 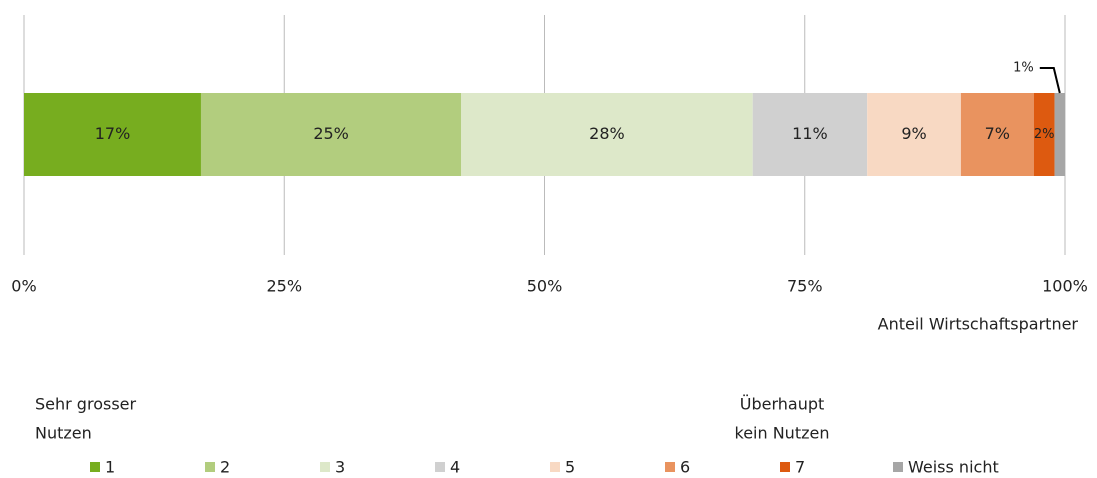 I want to click on legend-label: 4, so click(x=455, y=467).